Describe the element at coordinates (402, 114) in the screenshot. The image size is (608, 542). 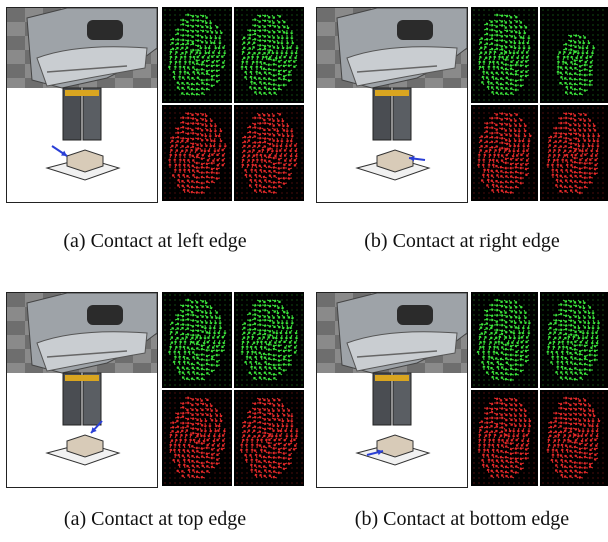
I see `gripper-finger` at that location.